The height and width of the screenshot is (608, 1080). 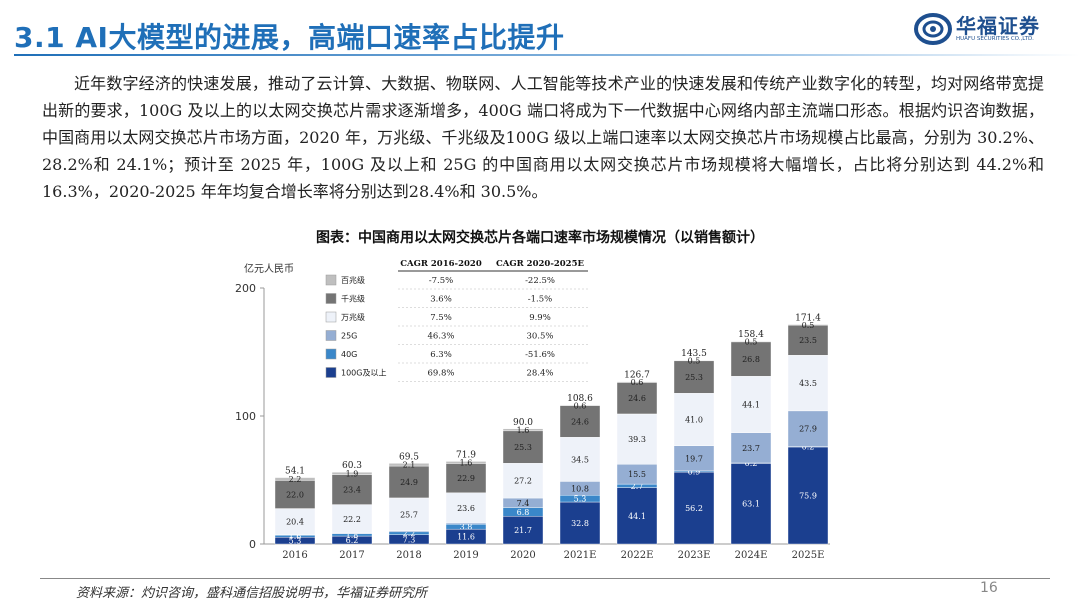 I want to click on cagr-value-2016-2020: -7.5%, so click(x=441, y=281).